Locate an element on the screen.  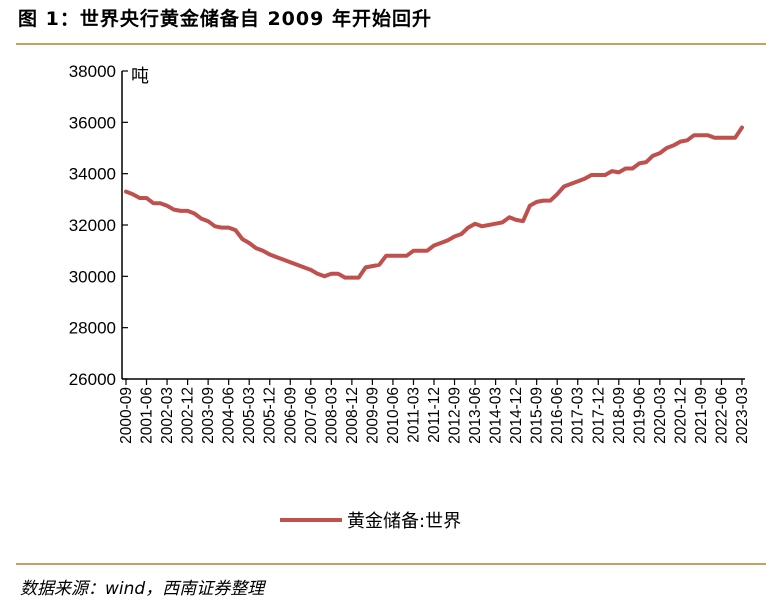
y-tick-label: 38000 is located at coordinates (92, 71).